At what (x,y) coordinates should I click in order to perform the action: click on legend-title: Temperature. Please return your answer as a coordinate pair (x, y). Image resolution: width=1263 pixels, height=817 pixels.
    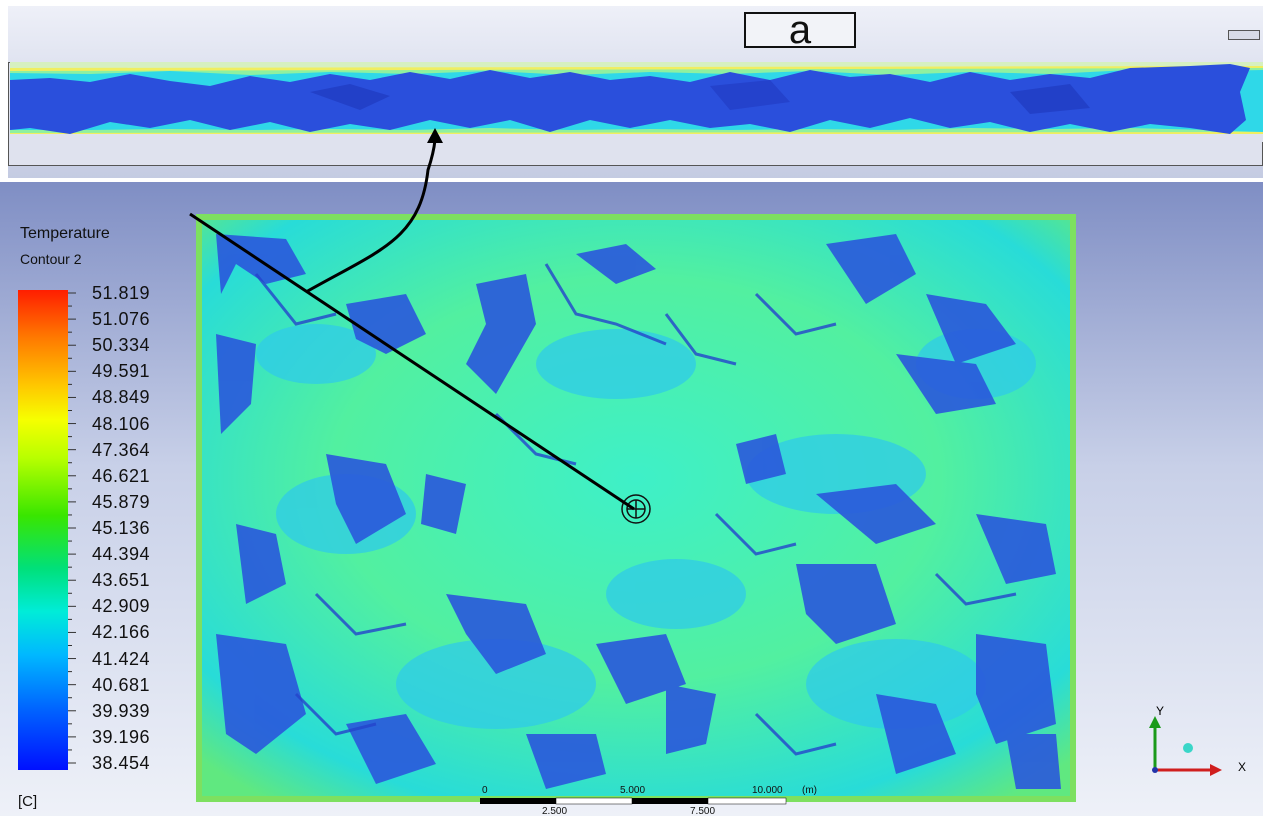
    Looking at the image, I should click on (65, 233).